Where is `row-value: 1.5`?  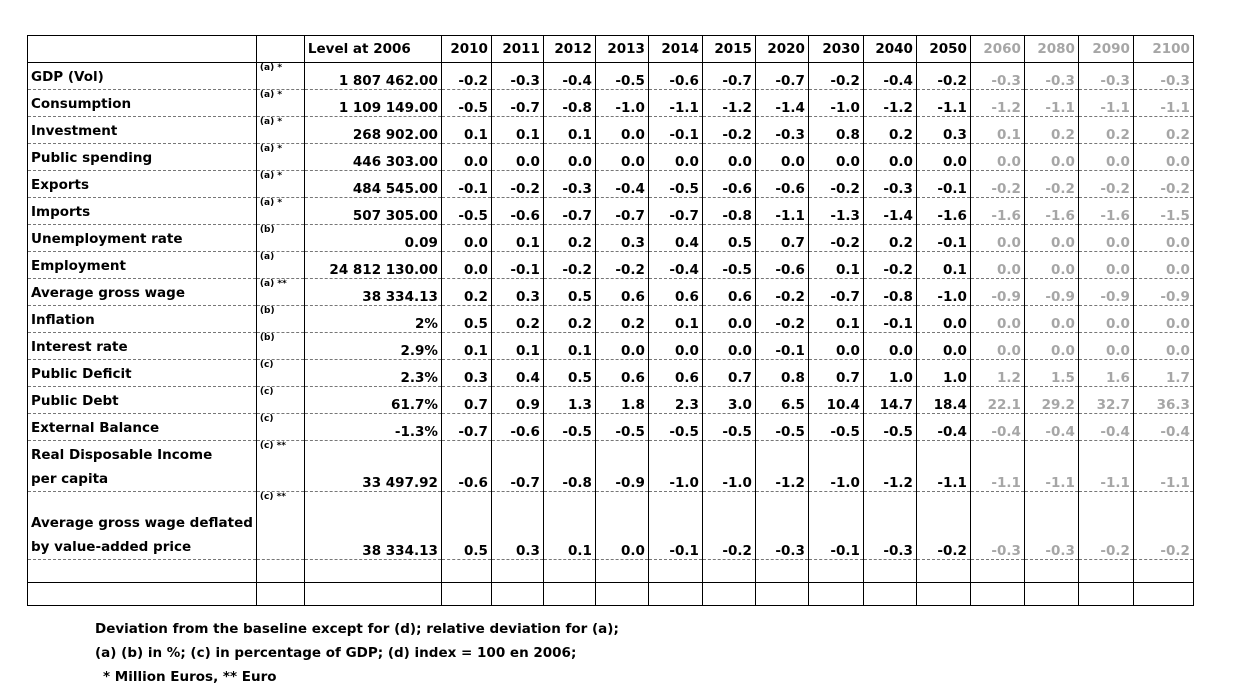 row-value: 1.5 is located at coordinates (1051, 373).